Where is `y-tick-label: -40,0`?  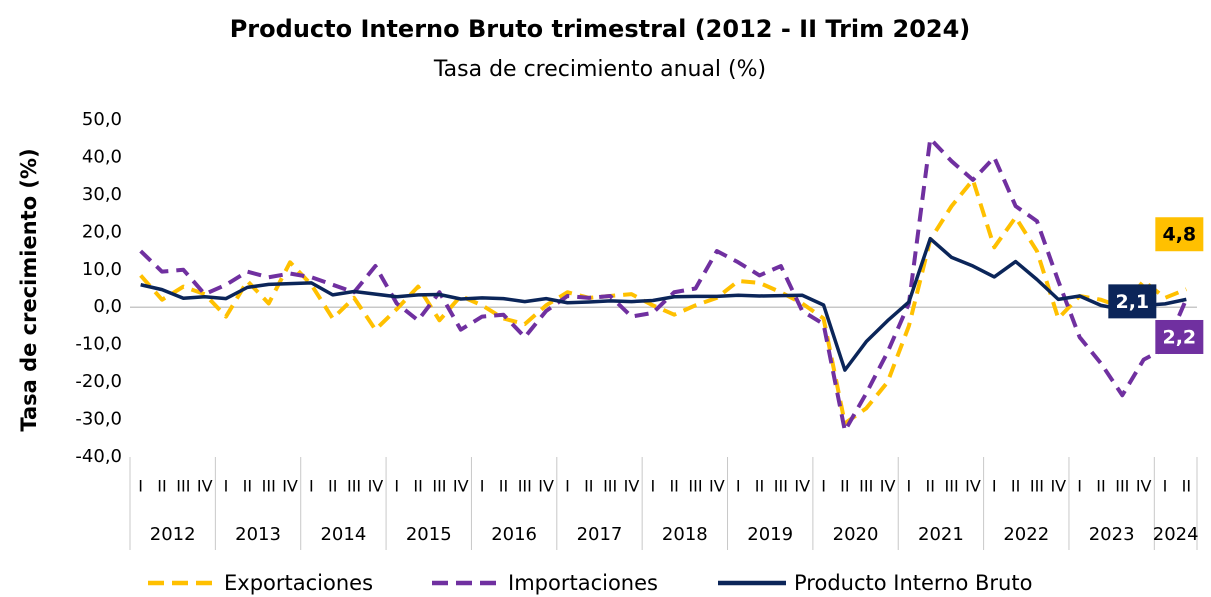
y-tick-label: -40,0 is located at coordinates (98, 456).